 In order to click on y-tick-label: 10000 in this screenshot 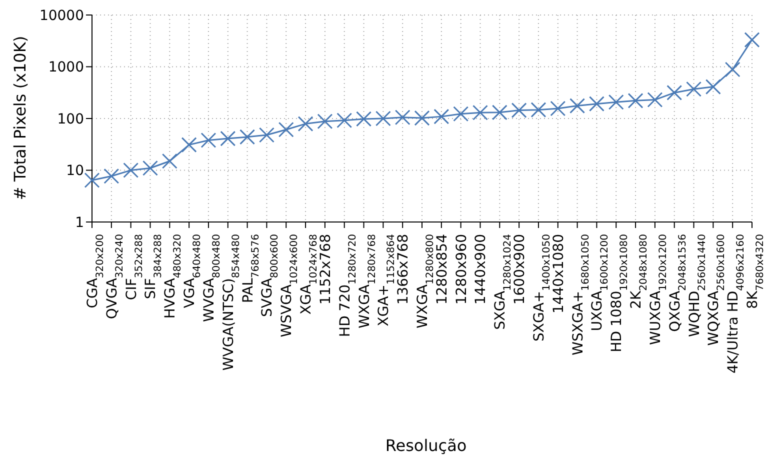, I will do `click(61, 16)`.